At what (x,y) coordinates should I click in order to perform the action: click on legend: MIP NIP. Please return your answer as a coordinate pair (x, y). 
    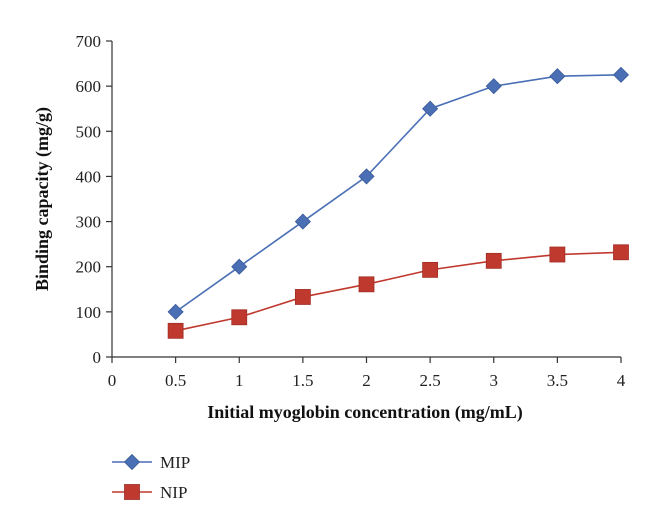
    Looking at the image, I should click on (151, 477).